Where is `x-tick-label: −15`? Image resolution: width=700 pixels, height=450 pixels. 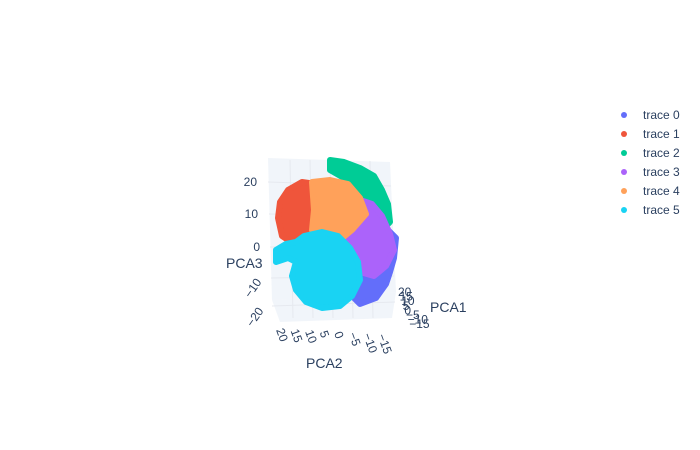 x-tick-label: −15 is located at coordinates (419, 324).